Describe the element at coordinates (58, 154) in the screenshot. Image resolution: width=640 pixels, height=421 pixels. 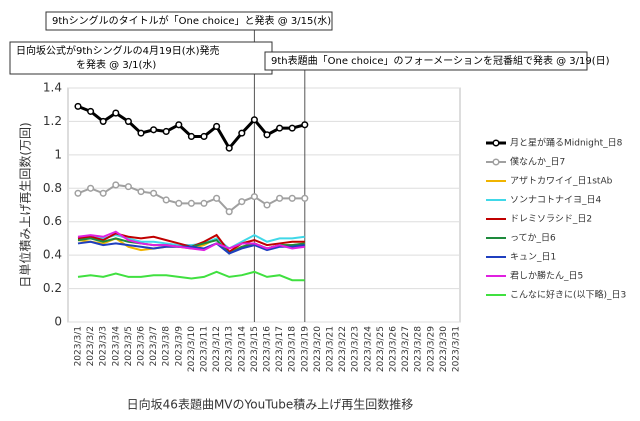
I see `y-tick-label: 1` at that location.